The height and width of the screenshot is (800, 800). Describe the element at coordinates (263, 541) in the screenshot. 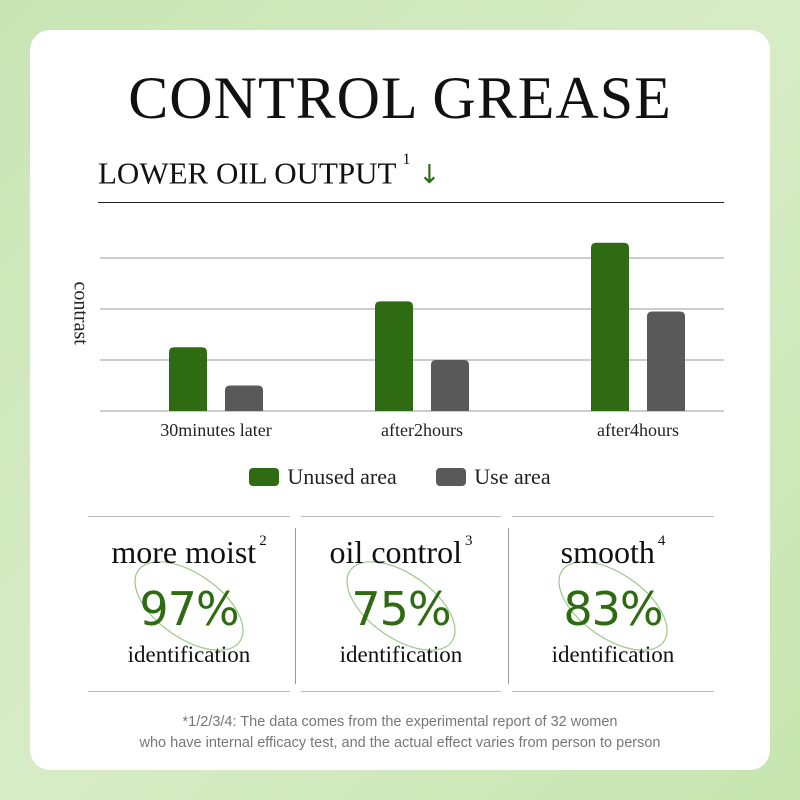

I see `stat-footnote-mark: 2` at that location.